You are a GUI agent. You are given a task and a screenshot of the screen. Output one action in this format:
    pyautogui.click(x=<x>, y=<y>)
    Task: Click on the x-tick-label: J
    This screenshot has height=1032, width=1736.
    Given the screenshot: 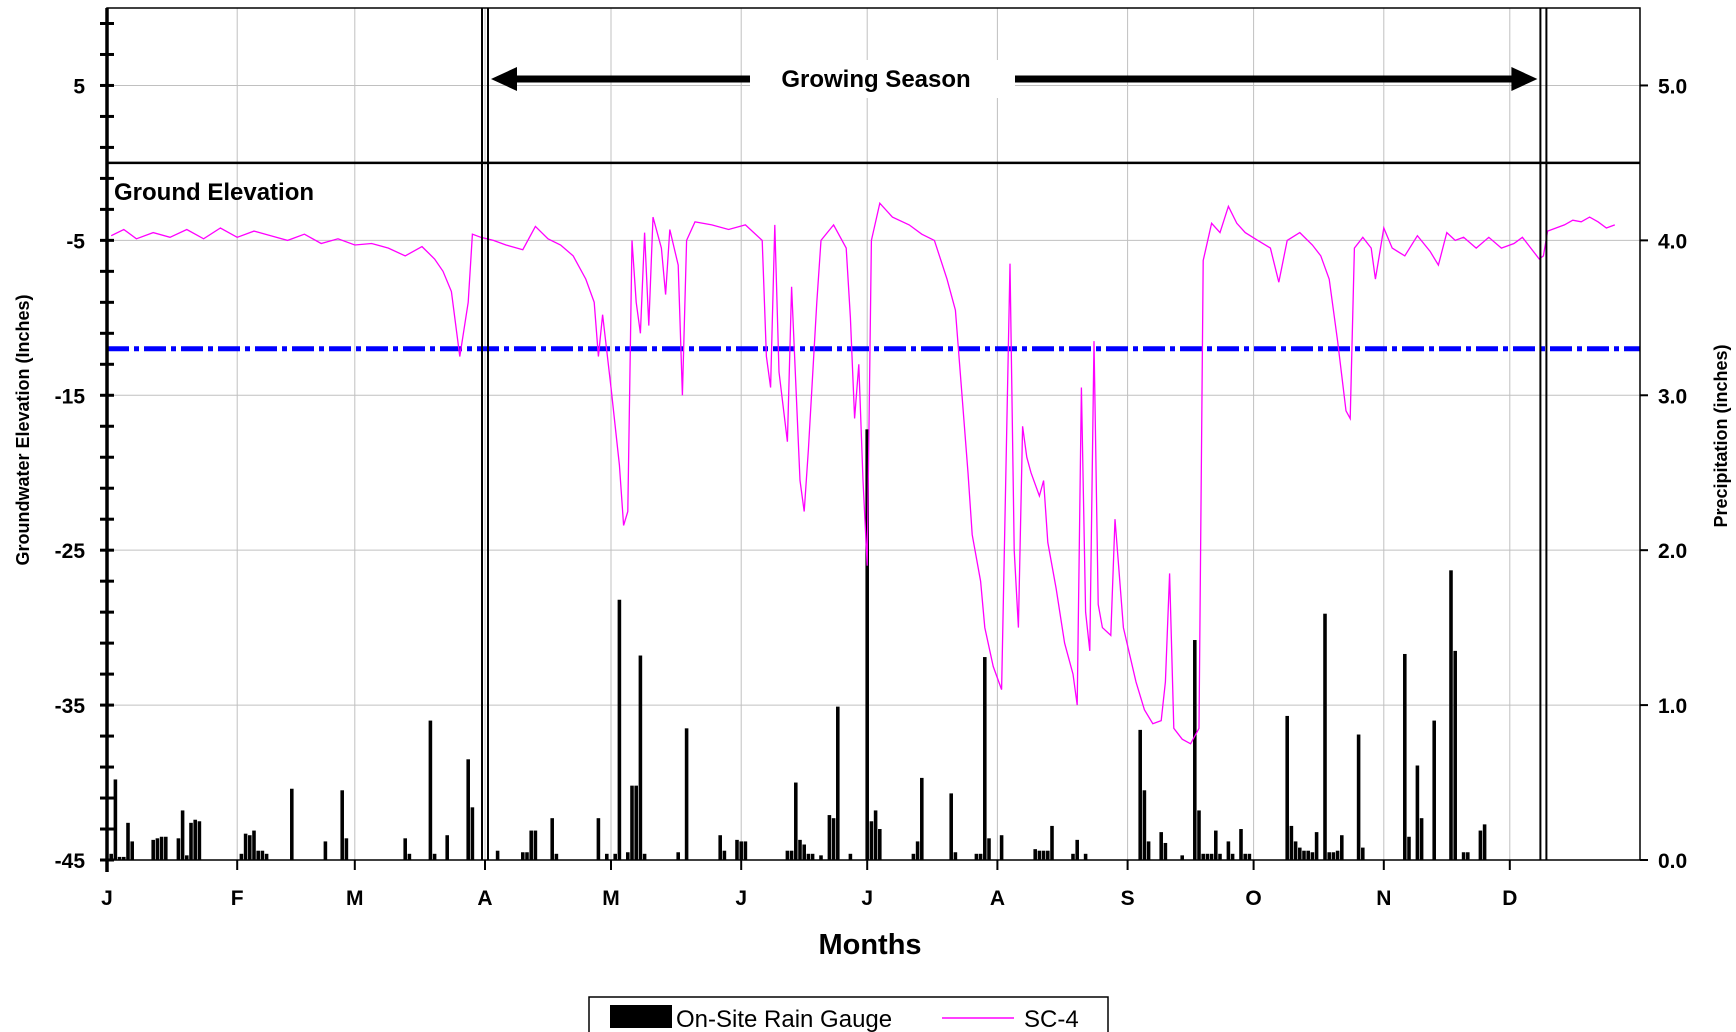 What is the action you would take?
    pyautogui.click(x=867, y=898)
    